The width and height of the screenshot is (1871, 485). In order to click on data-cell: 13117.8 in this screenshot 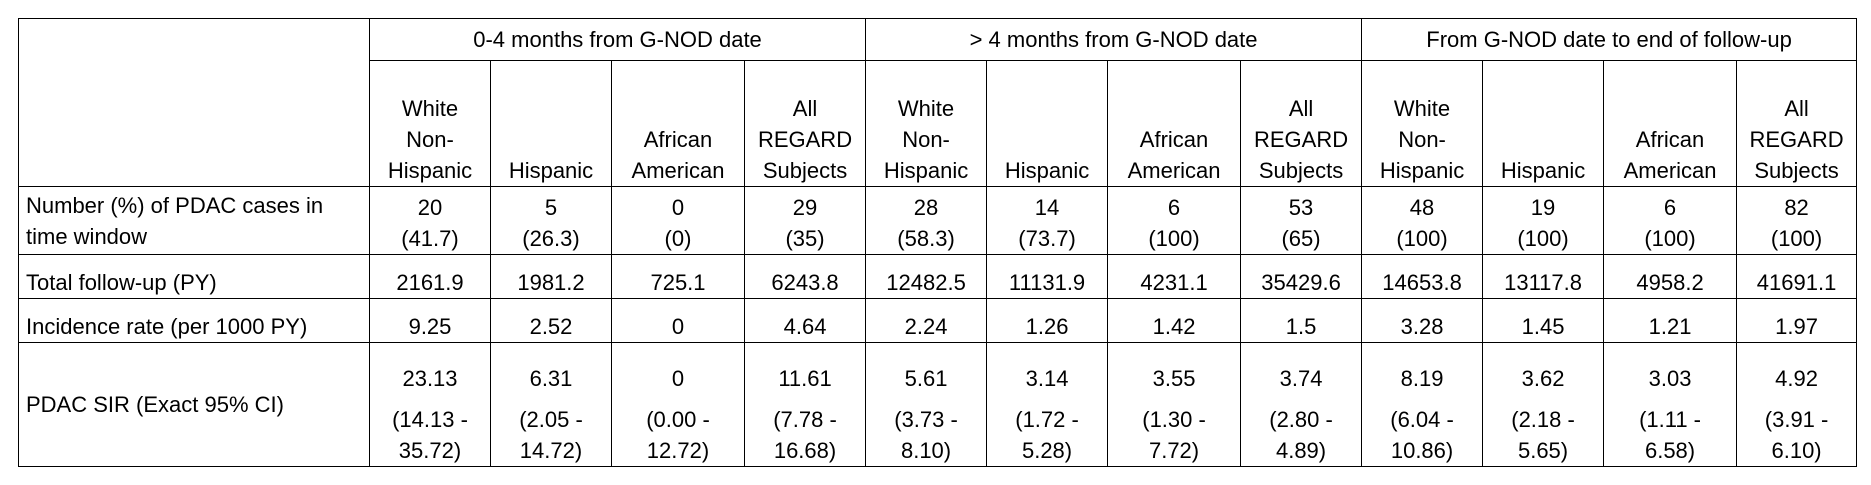, I will do `click(1543, 276)`.